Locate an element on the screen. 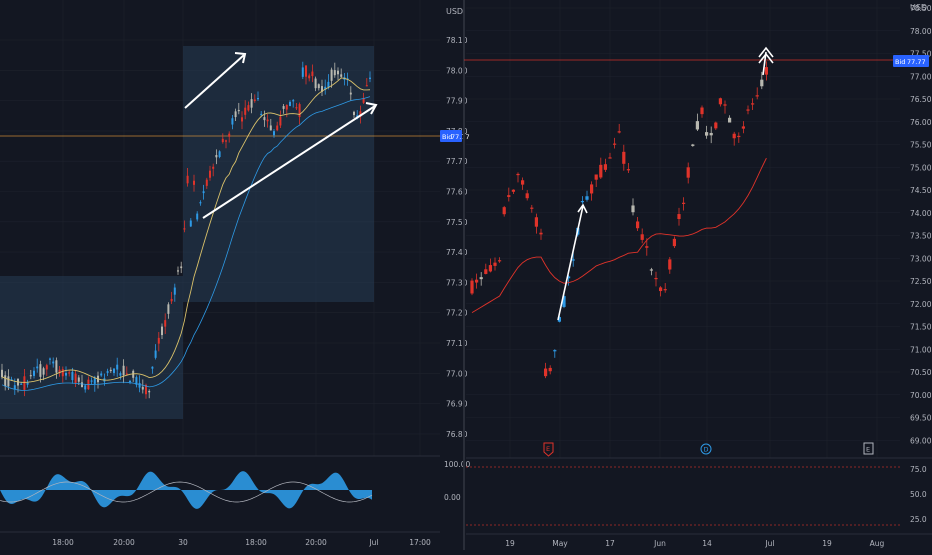 The image size is (932, 555). left-price-tick: 77.10 is located at coordinates (457, 343).